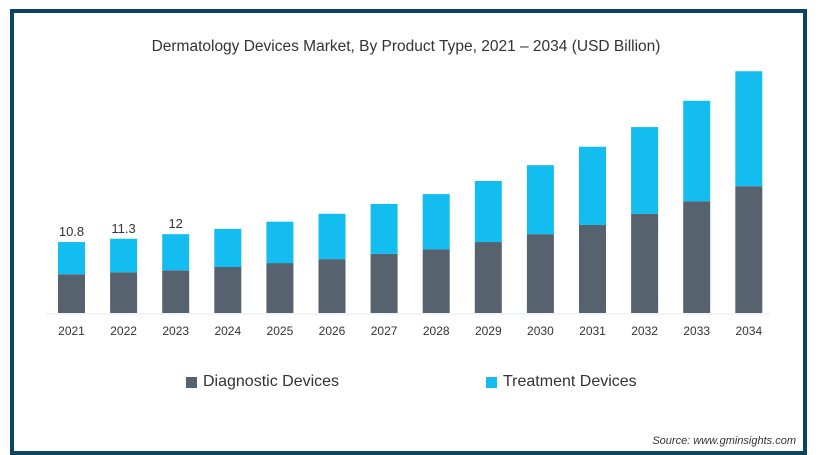 The height and width of the screenshot is (455, 820). I want to click on x-tick-label-2021: 2021, so click(71, 331).